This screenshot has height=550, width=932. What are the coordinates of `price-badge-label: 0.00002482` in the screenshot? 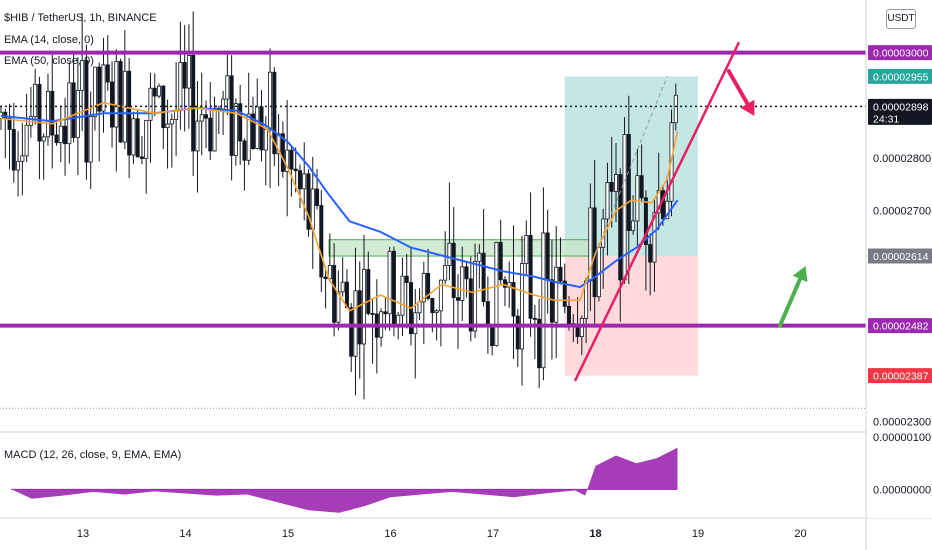 It's located at (901, 327).